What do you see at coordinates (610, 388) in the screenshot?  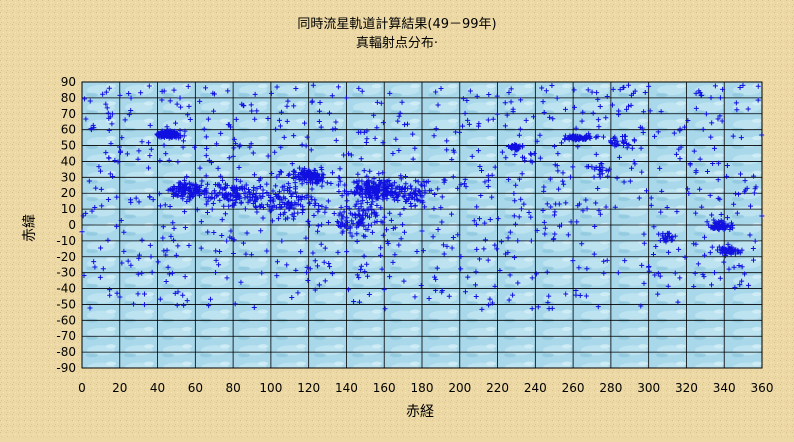 I see `x-tick-label: 280` at bounding box center [610, 388].